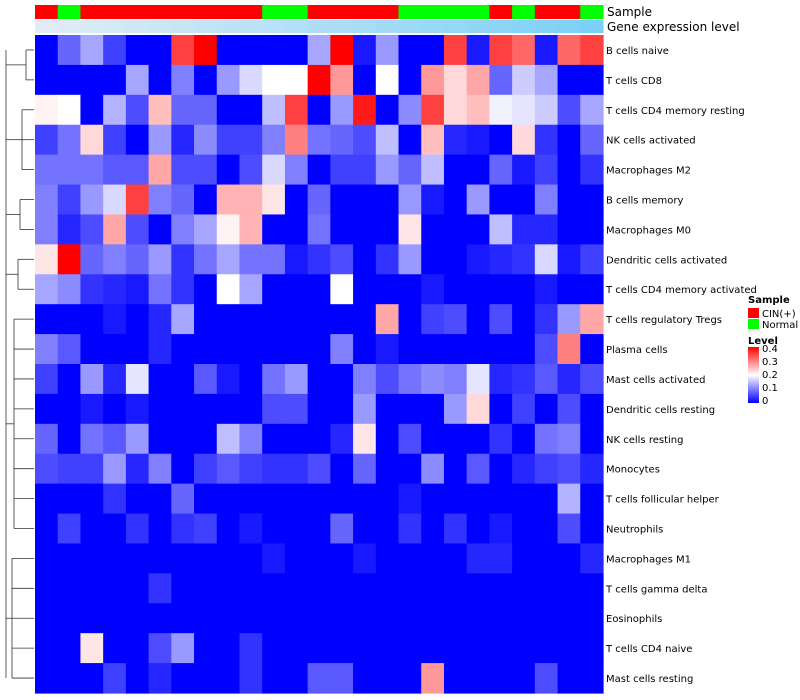 The image size is (800, 700). What do you see at coordinates (666, 260) in the screenshot?
I see `row-label: Dendritic cells activated` at bounding box center [666, 260].